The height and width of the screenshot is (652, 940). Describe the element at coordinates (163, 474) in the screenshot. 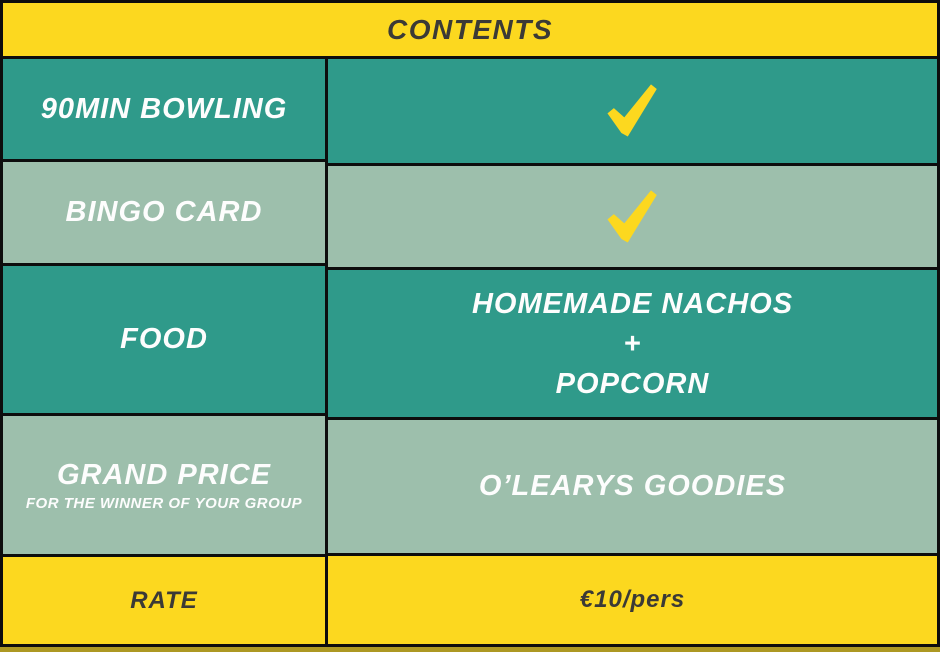

I see `grand-price-label: GRAND PRICE` at that location.